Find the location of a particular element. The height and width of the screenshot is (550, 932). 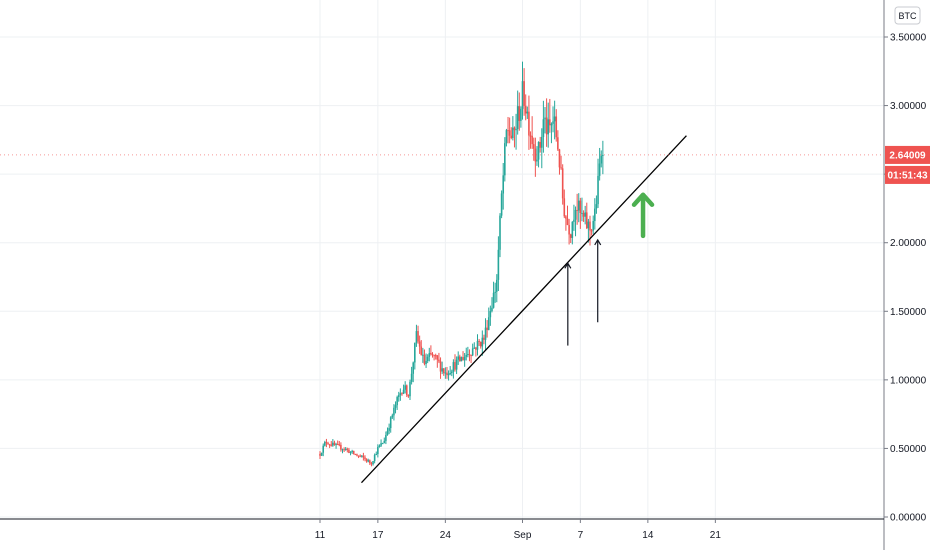

last-price-label: 2.64009 is located at coordinates (907, 155).